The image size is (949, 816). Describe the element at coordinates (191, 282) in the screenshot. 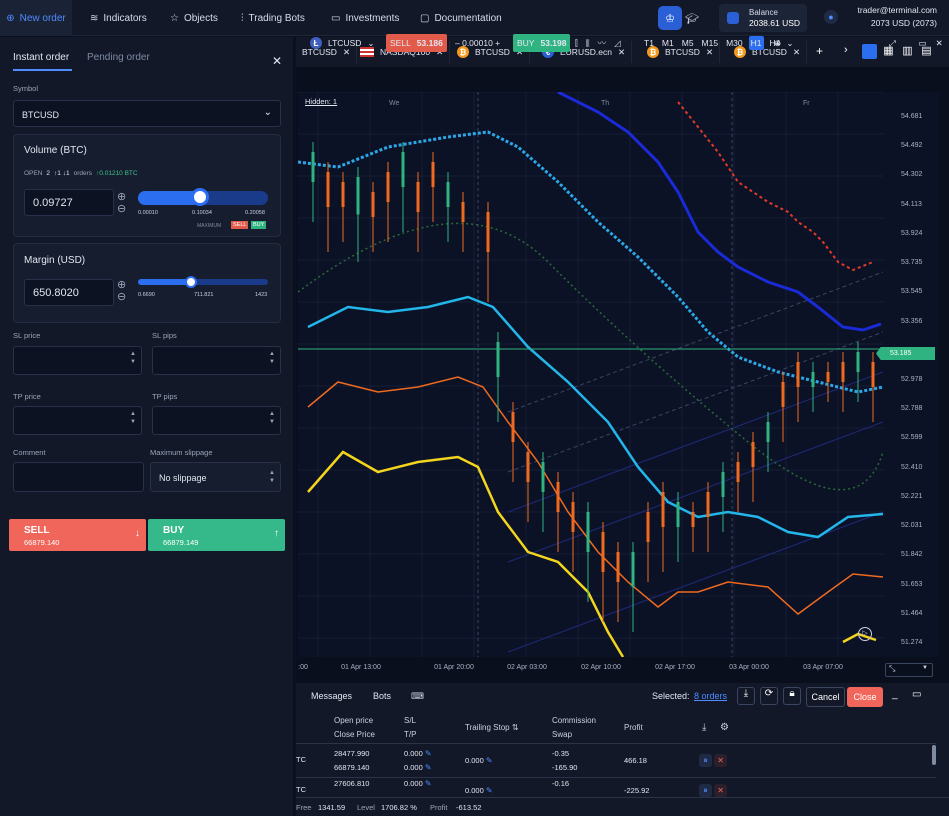

I see `margin-slider-handle` at that location.